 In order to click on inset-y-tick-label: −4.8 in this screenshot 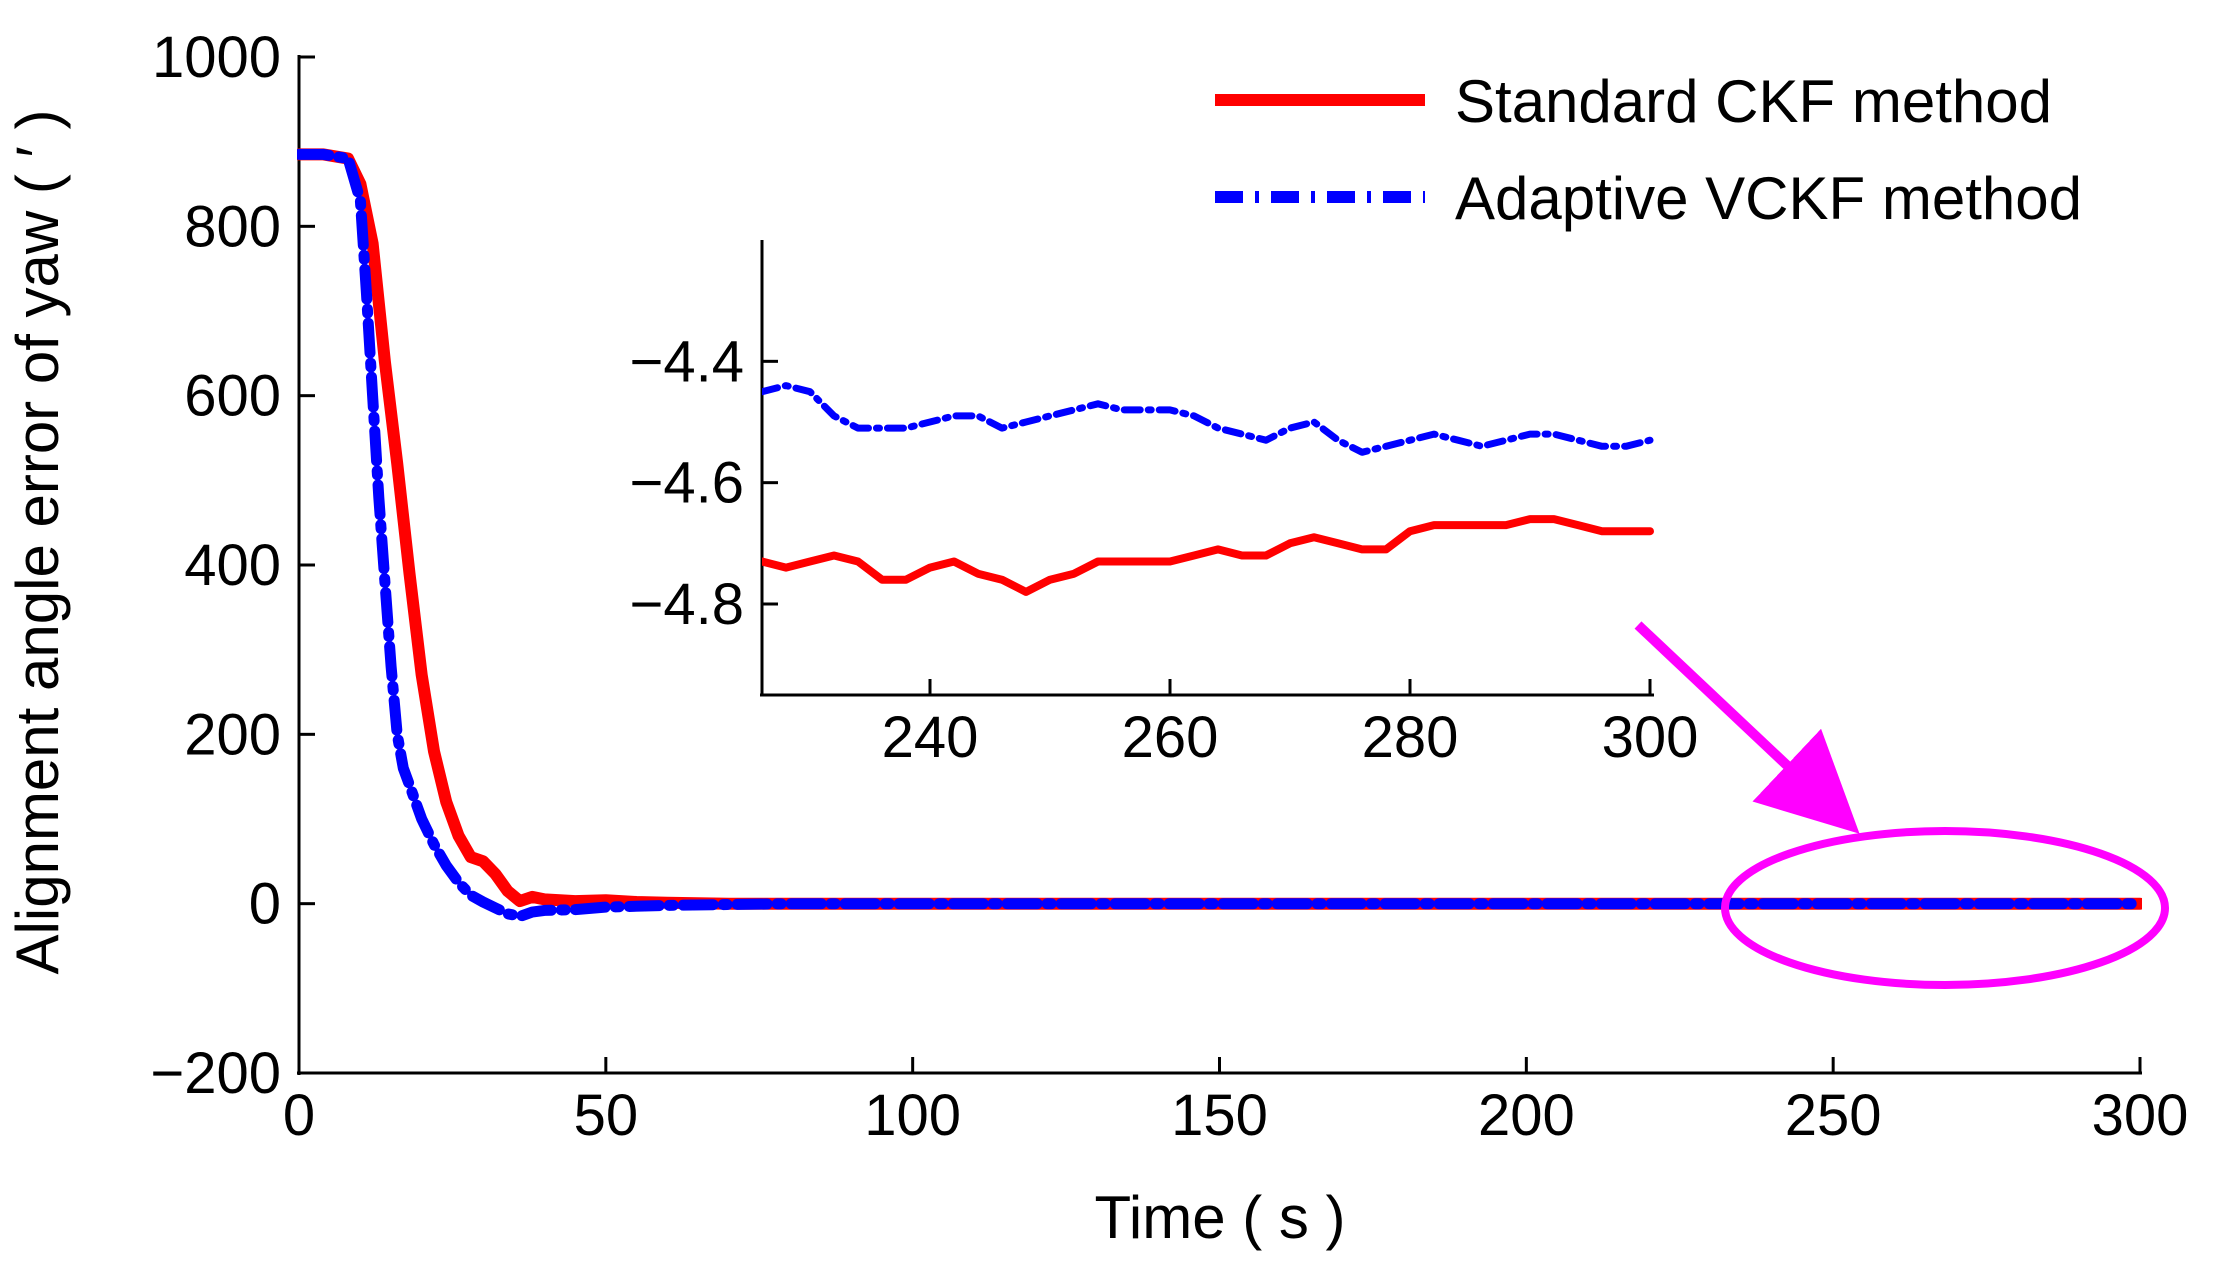, I will do `click(687, 604)`.